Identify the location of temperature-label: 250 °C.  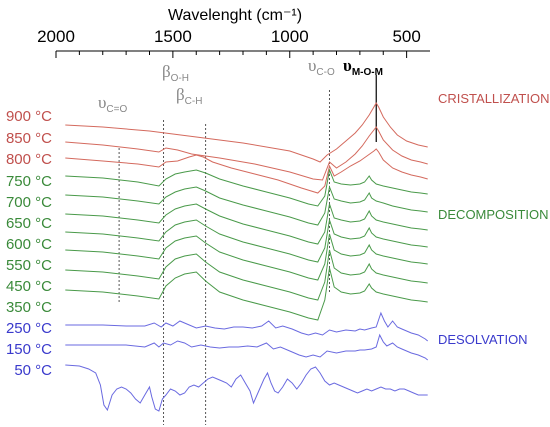
(29, 328).